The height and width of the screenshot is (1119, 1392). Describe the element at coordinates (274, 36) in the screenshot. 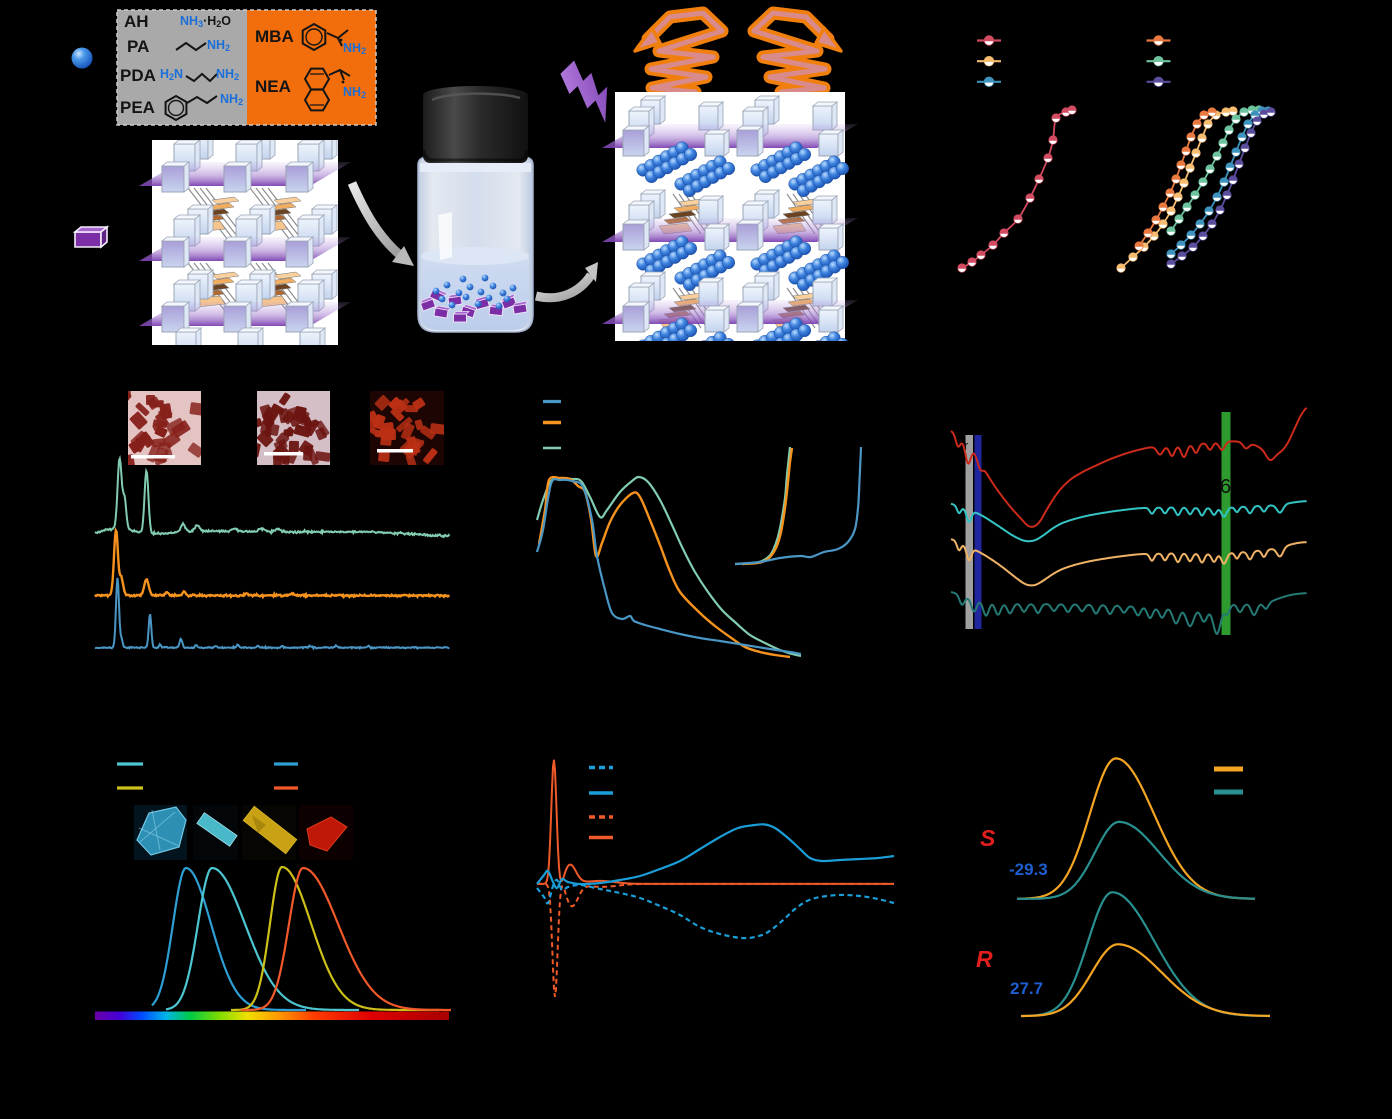

I see `svg-text: MBA` at that location.